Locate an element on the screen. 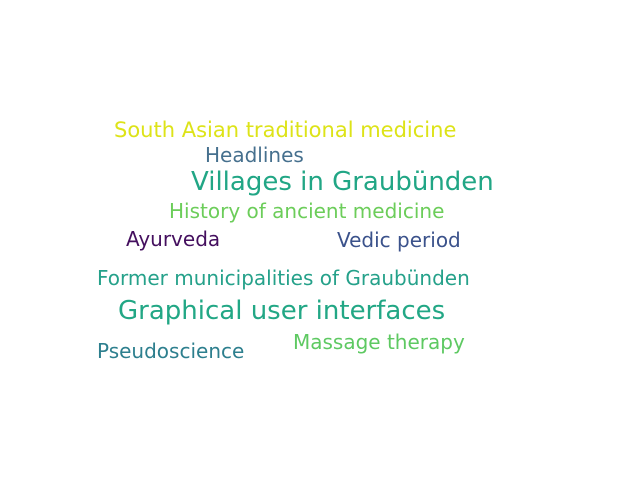 The image size is (640, 480). word-history-of-ancient-medicine: History of ancient medicine is located at coordinates (307, 211).